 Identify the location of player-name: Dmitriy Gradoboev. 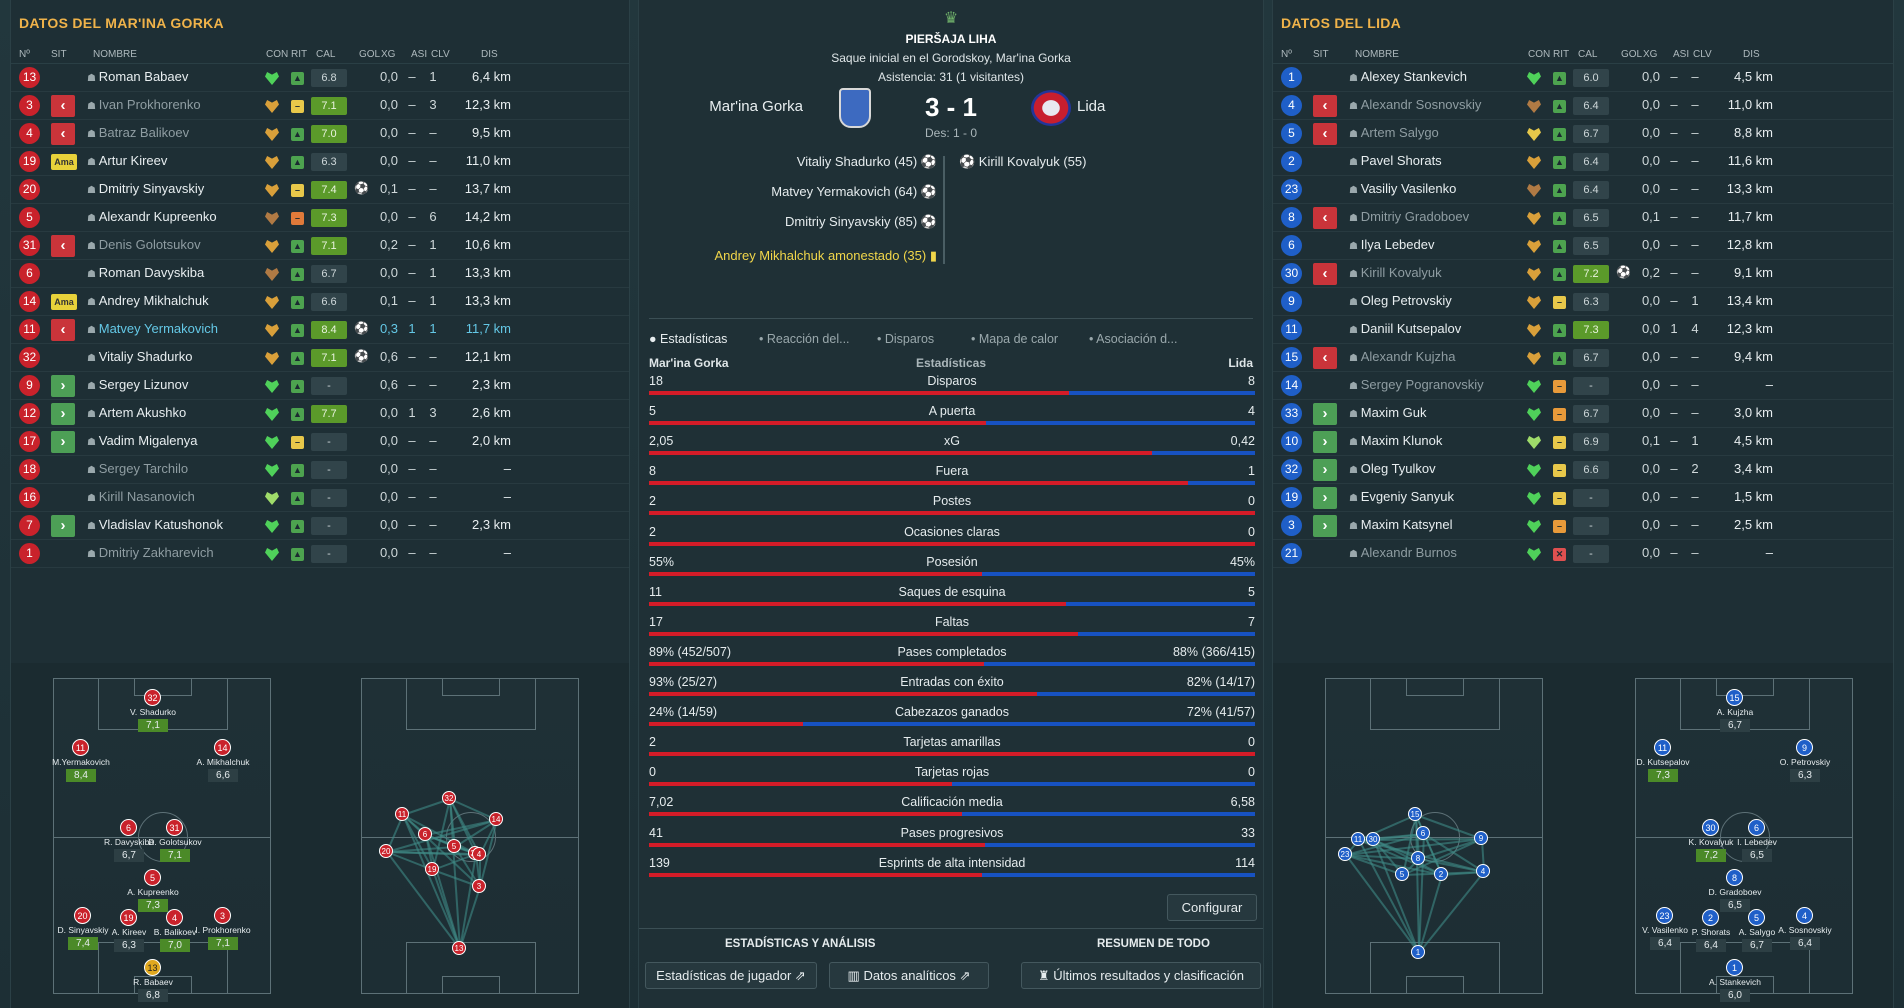
(1409, 216).